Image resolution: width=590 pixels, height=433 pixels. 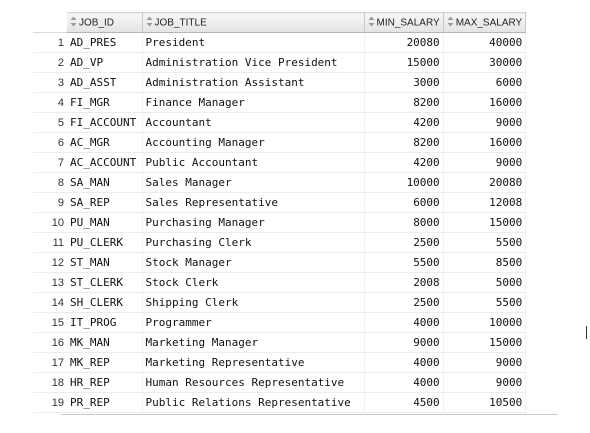 What do you see at coordinates (485, 182) in the screenshot?
I see `max-salary-cell: 20080` at bounding box center [485, 182].